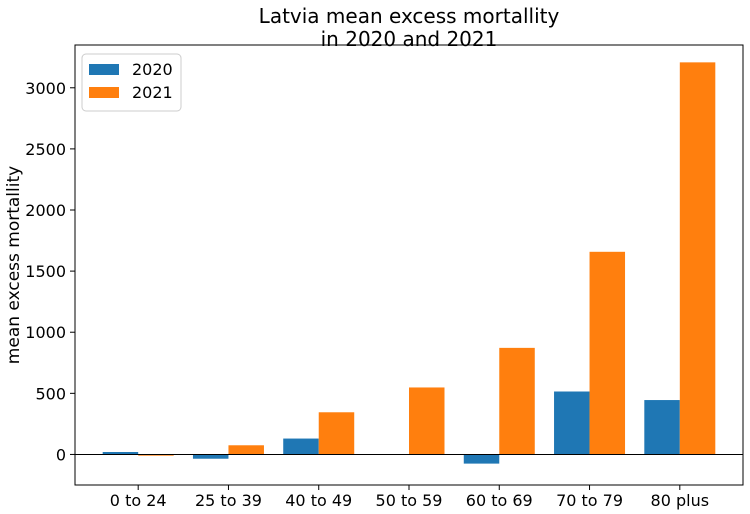  I want to click on y-axis-label: mean excess mortallity, so click(14, 265).